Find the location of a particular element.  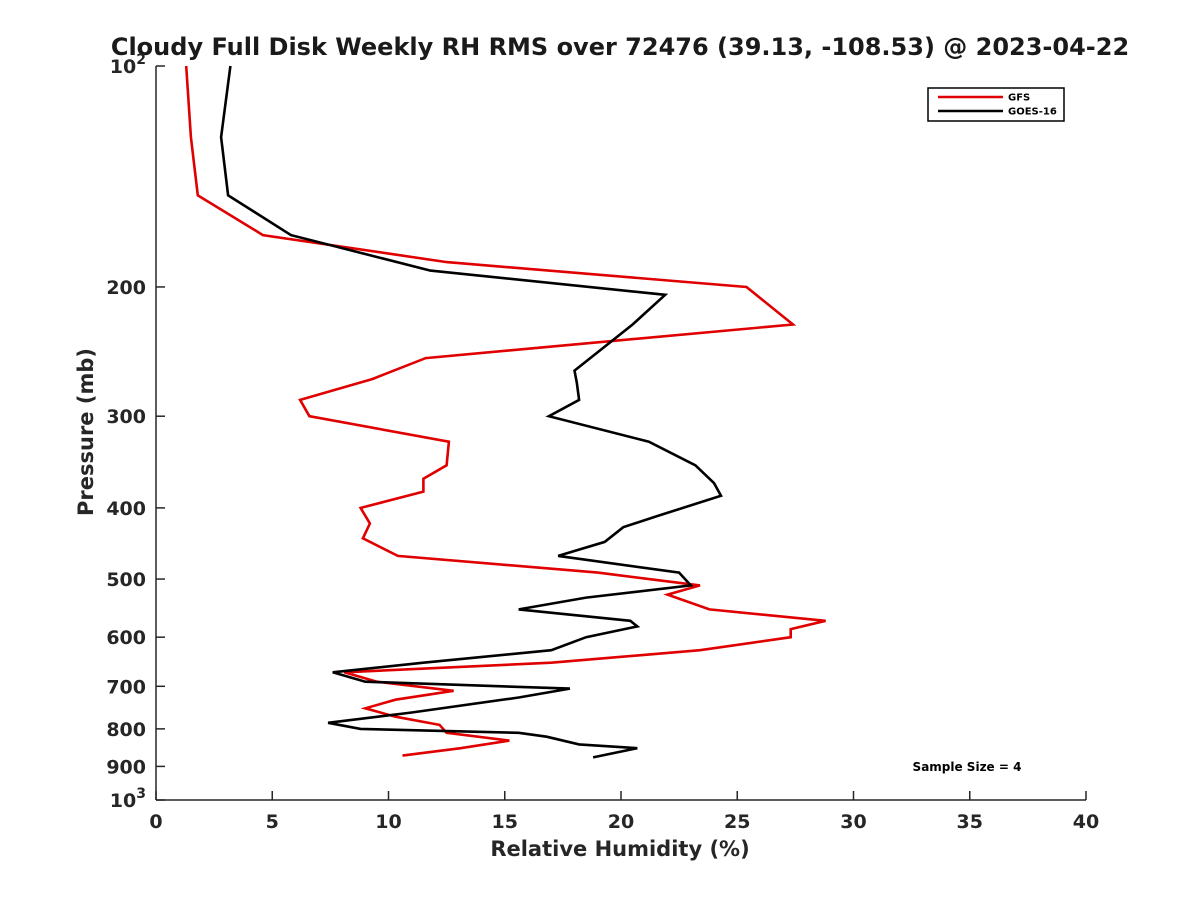

x-tick-label: 25 is located at coordinates (737, 822).